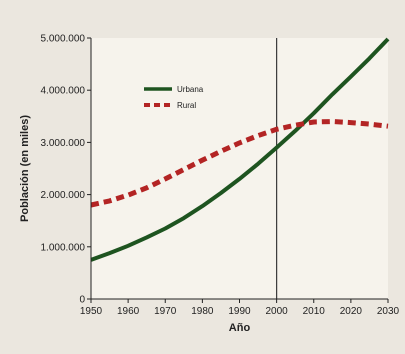  I want to click on x-tick-label: 2000, so click(277, 311).